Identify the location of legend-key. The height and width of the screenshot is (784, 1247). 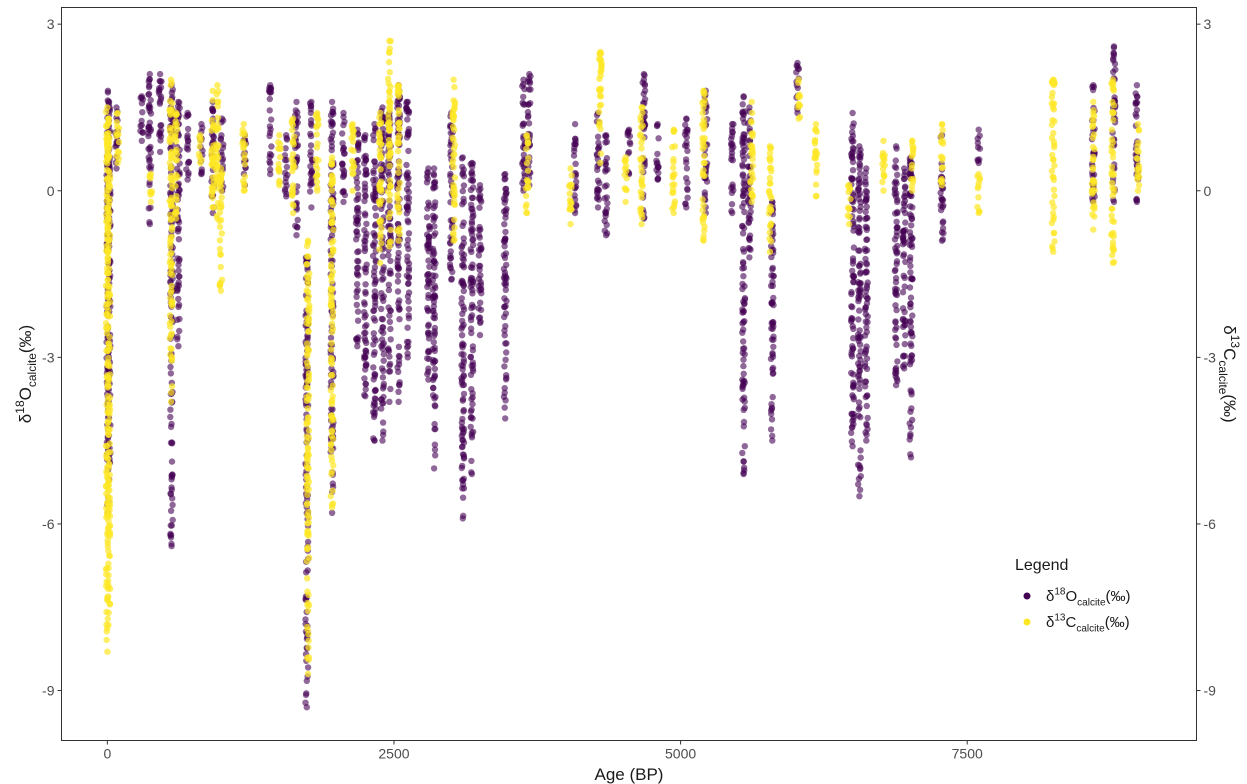
(1027, 596).